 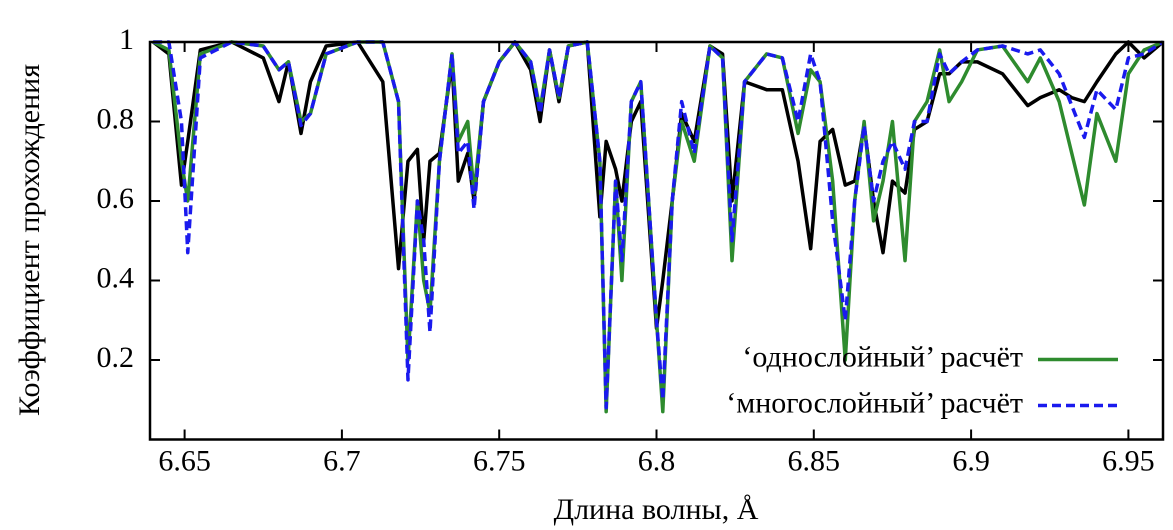 I want to click on legend-label: ‘многослойный’ расчёт, so click(x=874, y=402).